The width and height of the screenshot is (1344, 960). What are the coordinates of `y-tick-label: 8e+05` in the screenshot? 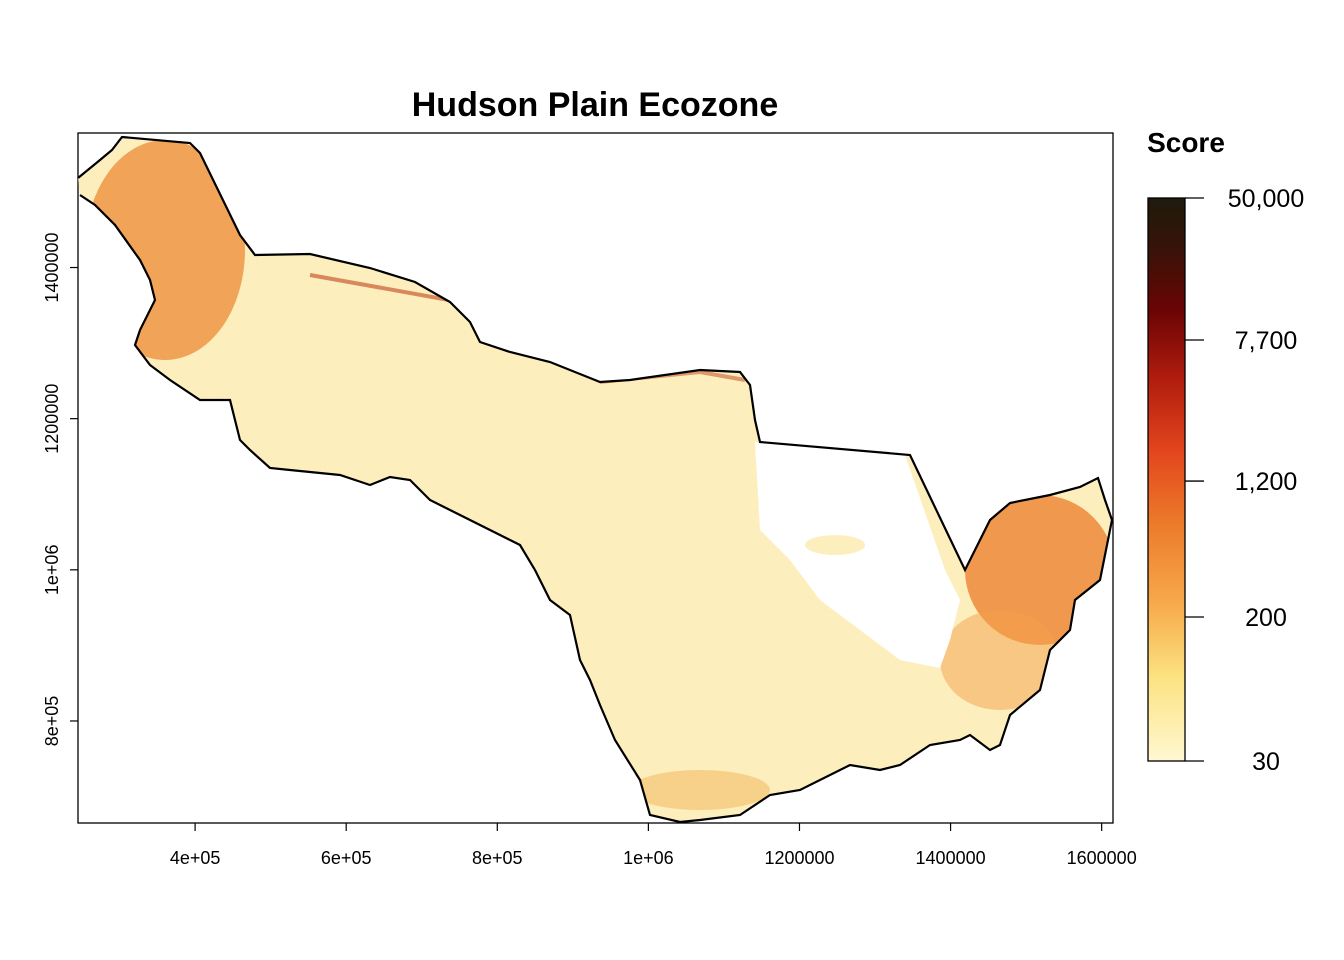 It's located at (52, 721).